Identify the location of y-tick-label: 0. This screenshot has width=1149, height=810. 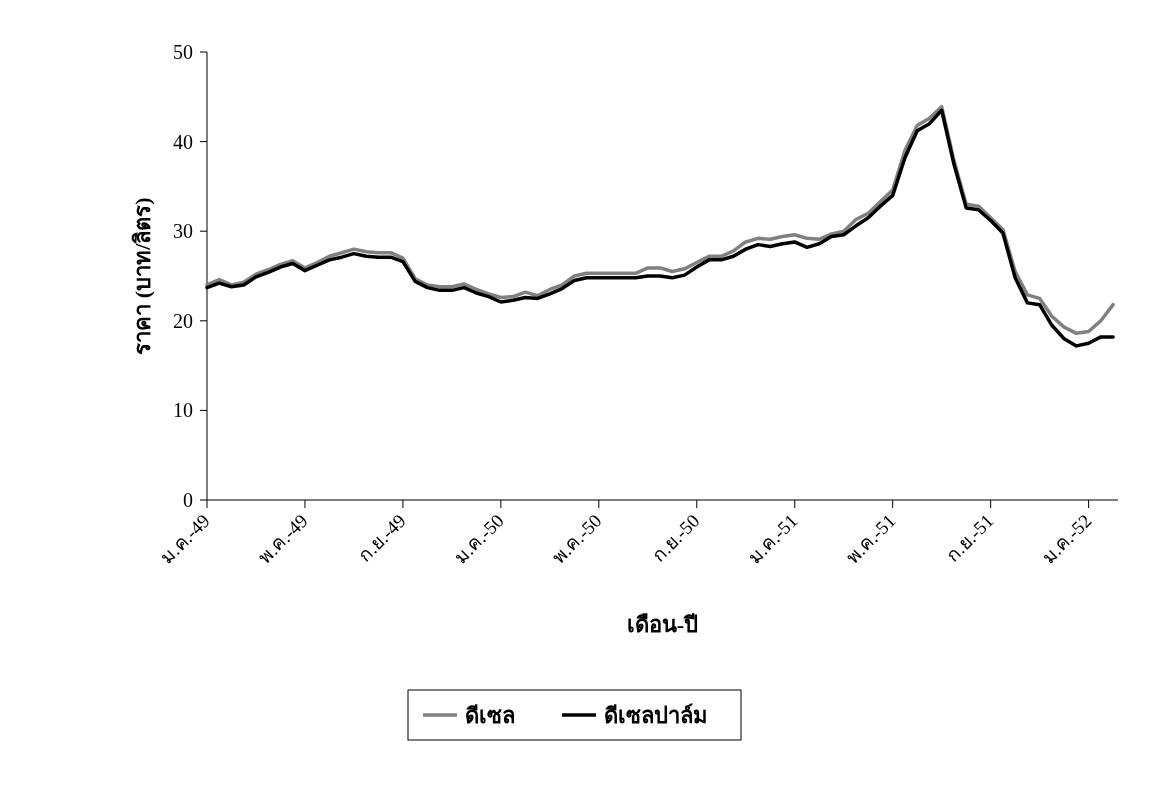
(188, 500).